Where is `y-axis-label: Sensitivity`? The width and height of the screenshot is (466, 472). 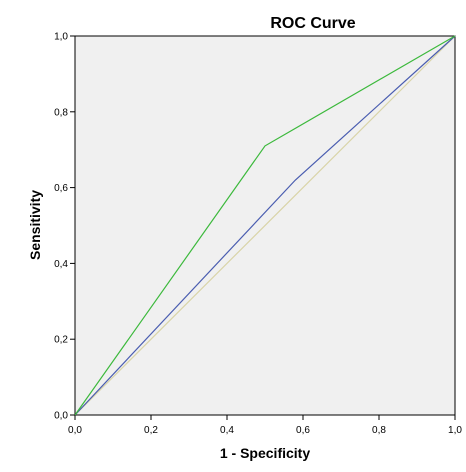 y-axis-label: Sensitivity is located at coordinates (35, 225).